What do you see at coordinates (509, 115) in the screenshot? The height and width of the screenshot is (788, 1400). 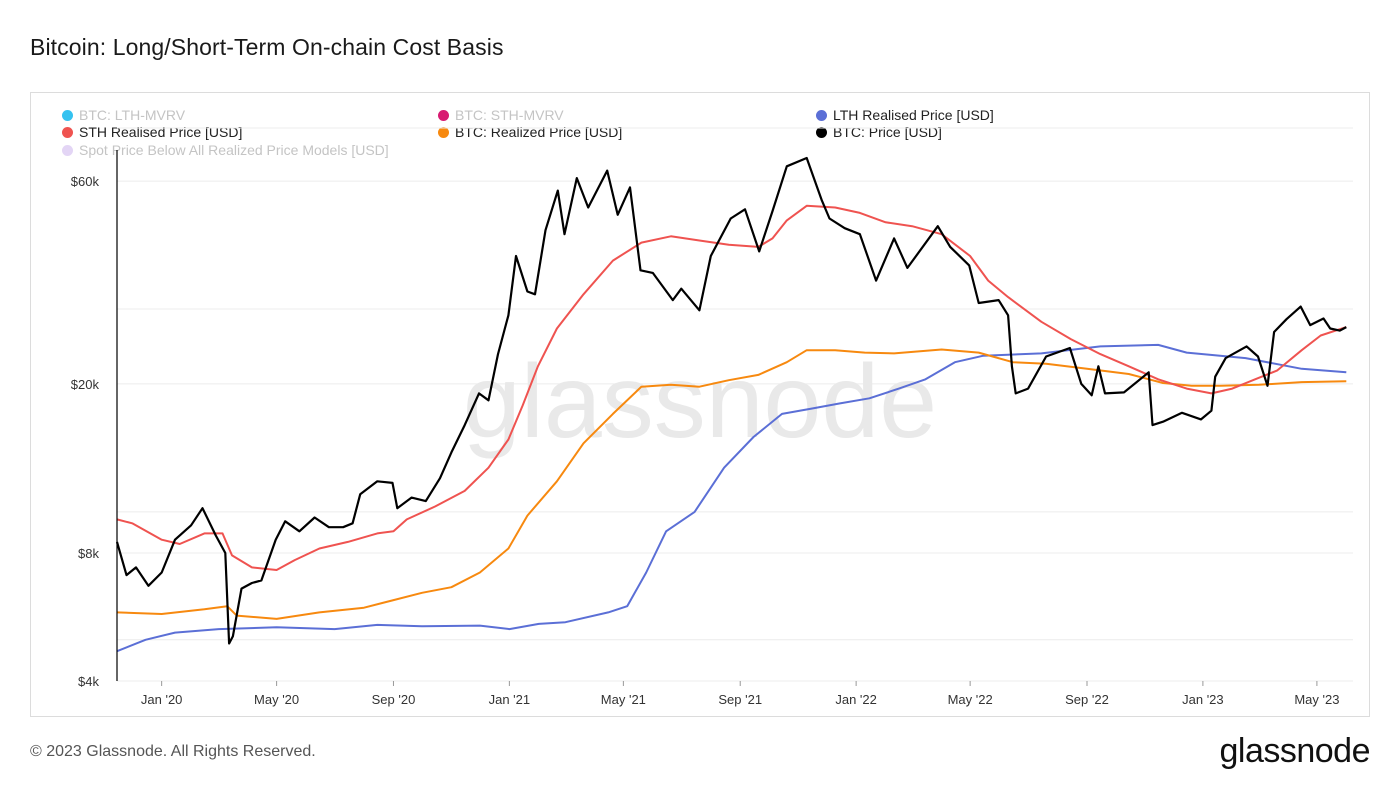 I see `legend-label: BTC: STH-MVRV` at bounding box center [509, 115].